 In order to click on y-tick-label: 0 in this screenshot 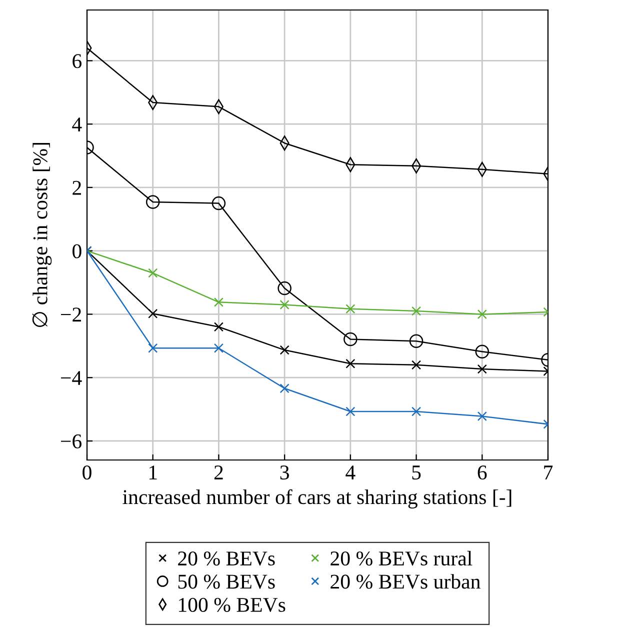, I will do `click(77, 251)`.